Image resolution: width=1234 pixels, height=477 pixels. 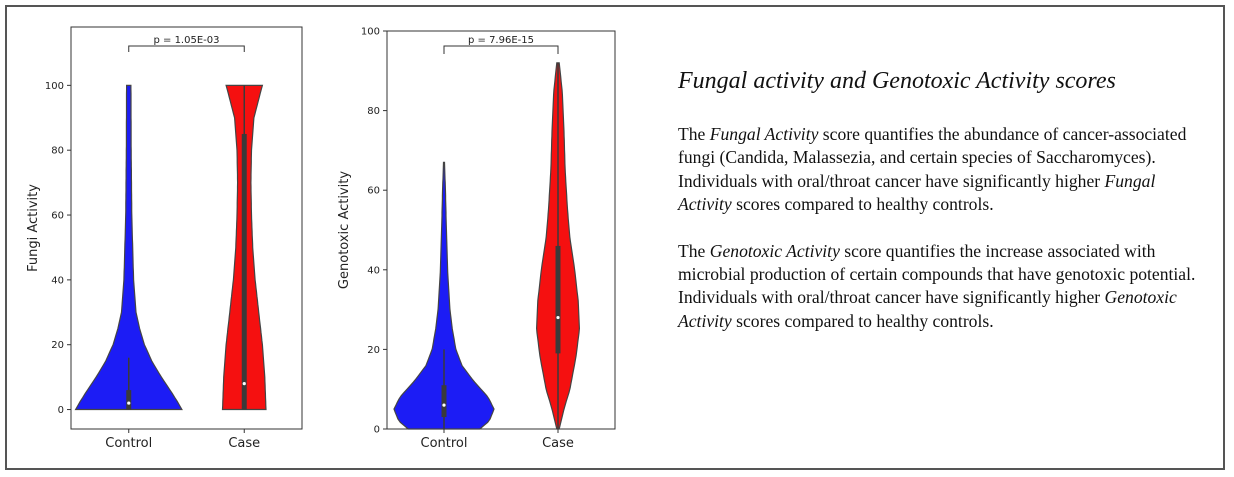 What do you see at coordinates (186, 40) in the screenshot?
I see `significance-label: p = 1.05E-03` at bounding box center [186, 40].